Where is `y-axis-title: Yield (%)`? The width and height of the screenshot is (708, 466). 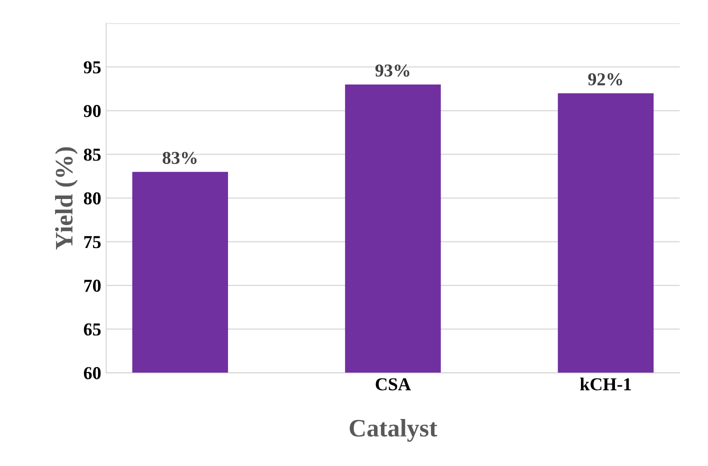
y-axis-title: Yield (%) is located at coordinates (66, 198).